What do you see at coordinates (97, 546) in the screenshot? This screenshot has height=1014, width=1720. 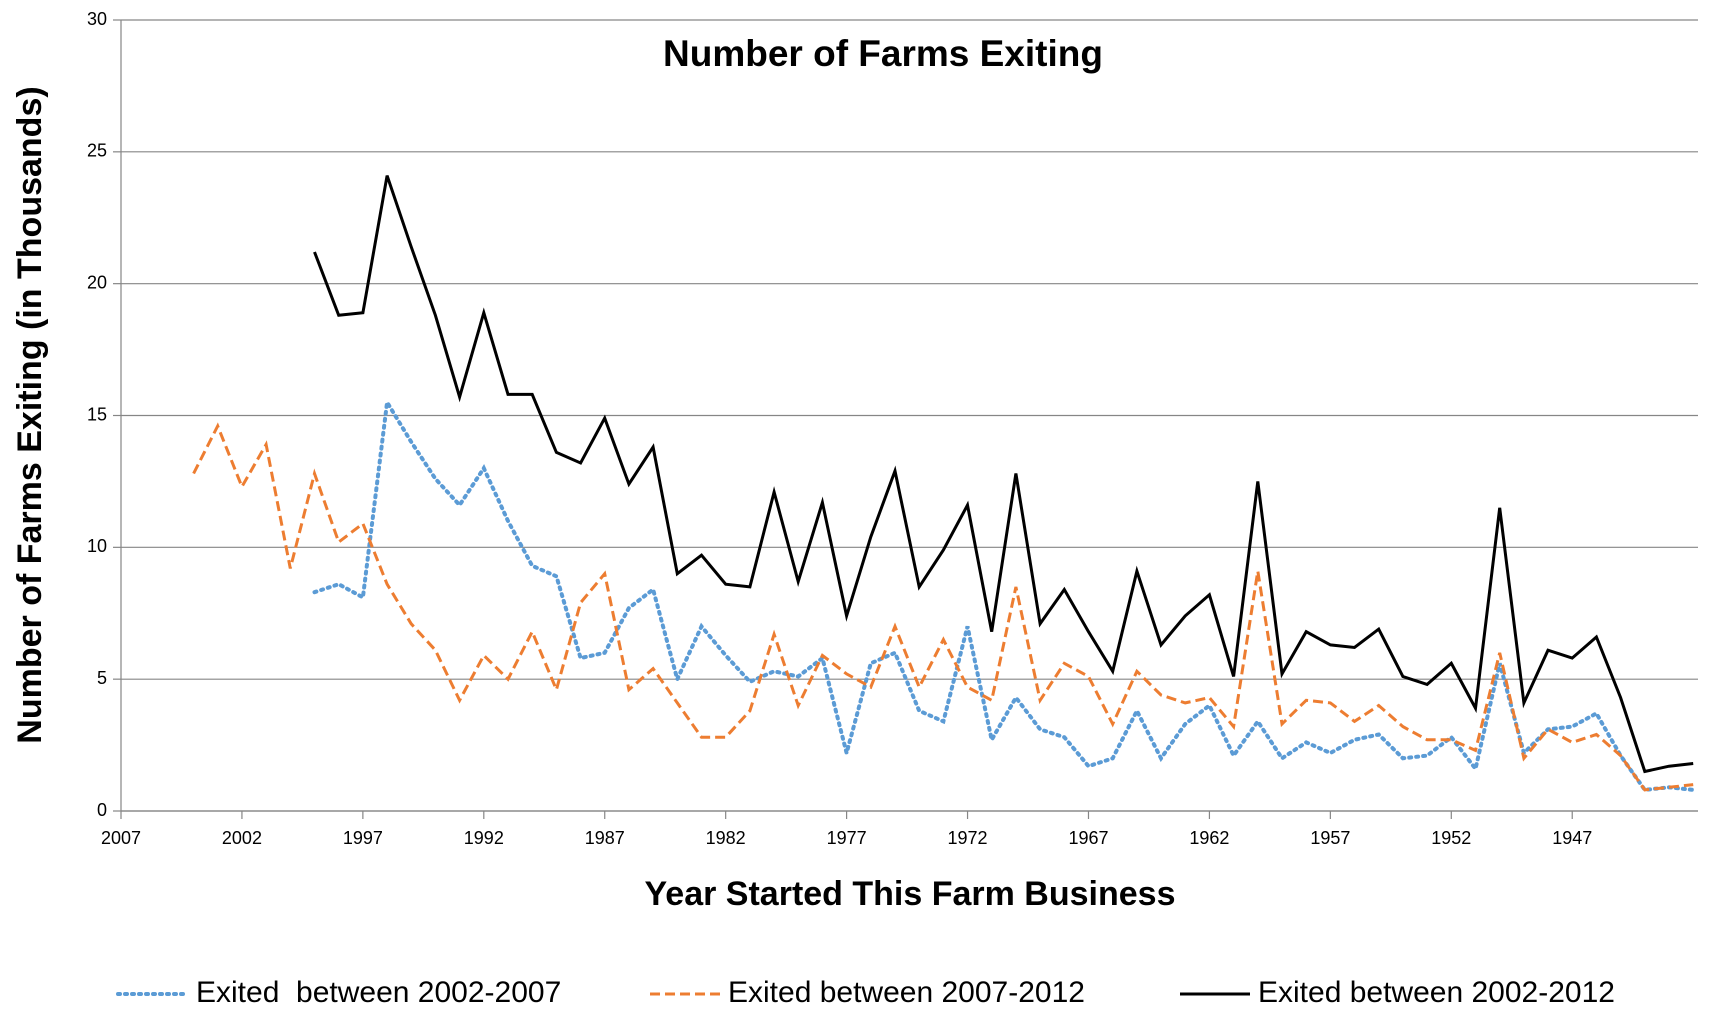 I see `y-tick-label: 10` at bounding box center [97, 546].